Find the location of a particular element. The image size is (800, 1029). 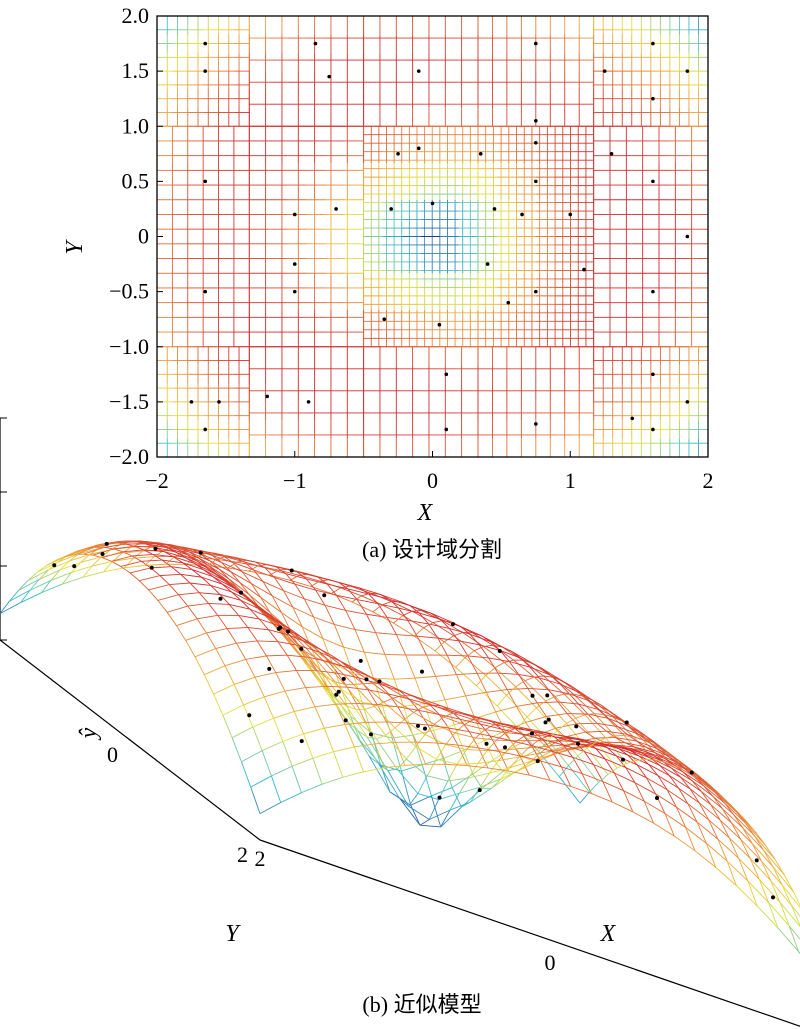

x-tick-label: −2 is located at coordinates (156, 480).